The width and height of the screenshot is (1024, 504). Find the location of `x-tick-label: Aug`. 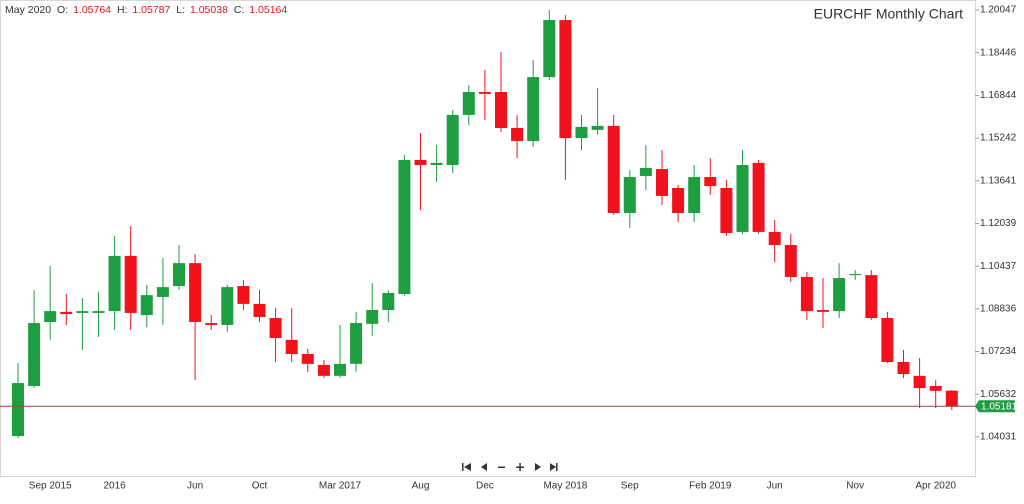

x-tick-label: Aug is located at coordinates (421, 486).